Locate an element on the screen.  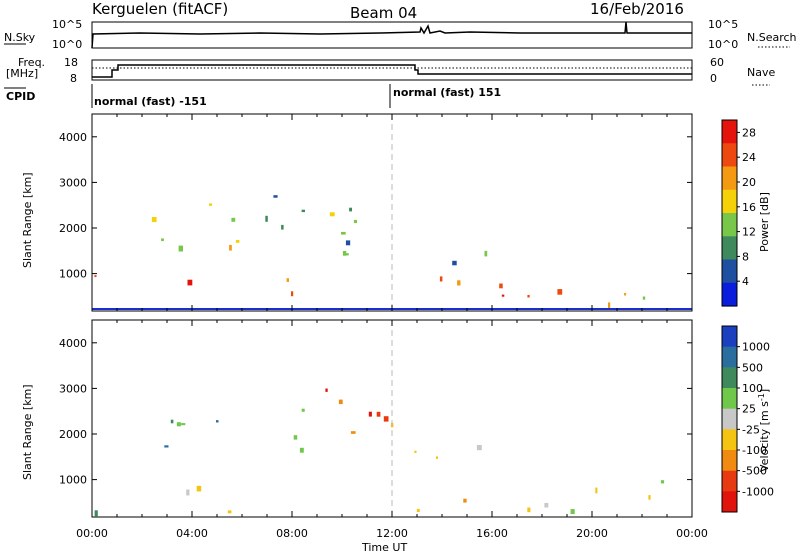
time-tick-label: 12:00 is located at coordinates (392, 533).